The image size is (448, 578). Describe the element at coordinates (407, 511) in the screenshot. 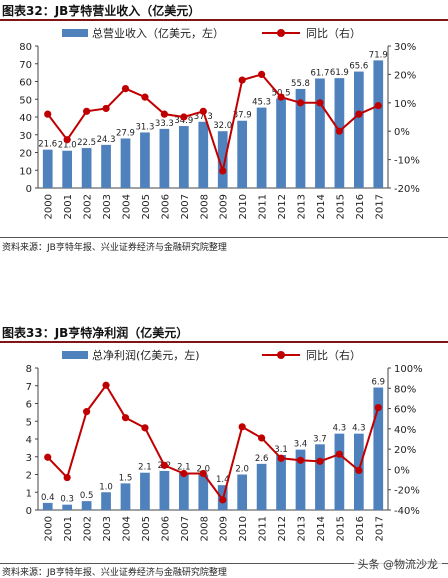

I see `right-tick-label: -40%` at that location.